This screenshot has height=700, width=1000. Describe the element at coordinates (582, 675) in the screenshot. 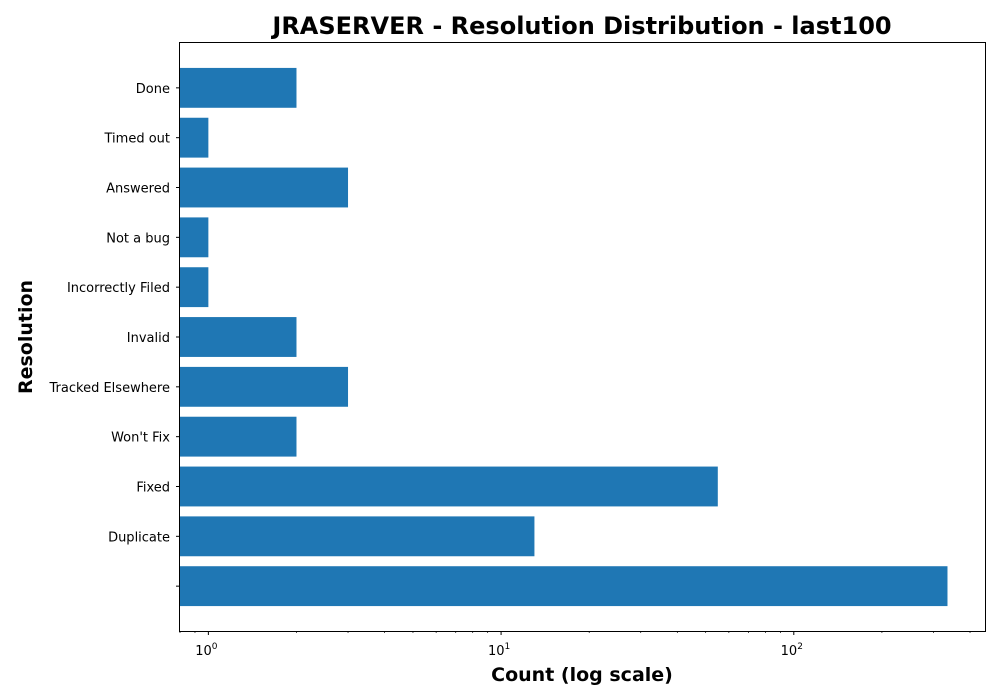

I see `x-axis-label: Count (log scale)` at that location.